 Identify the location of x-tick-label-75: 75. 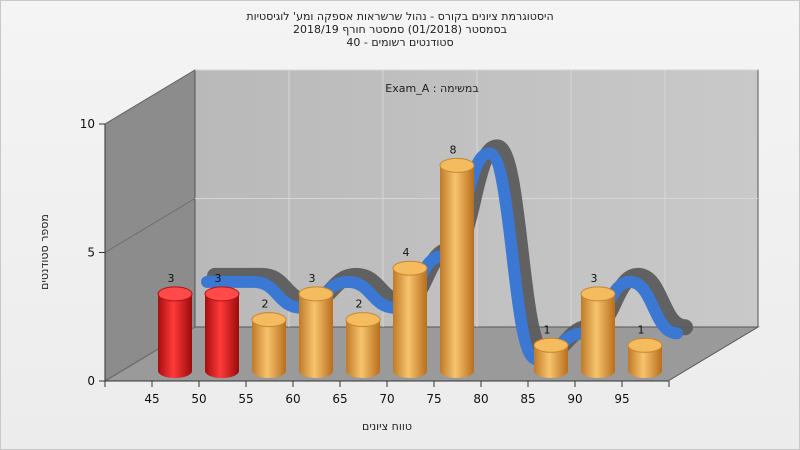
(433, 399).